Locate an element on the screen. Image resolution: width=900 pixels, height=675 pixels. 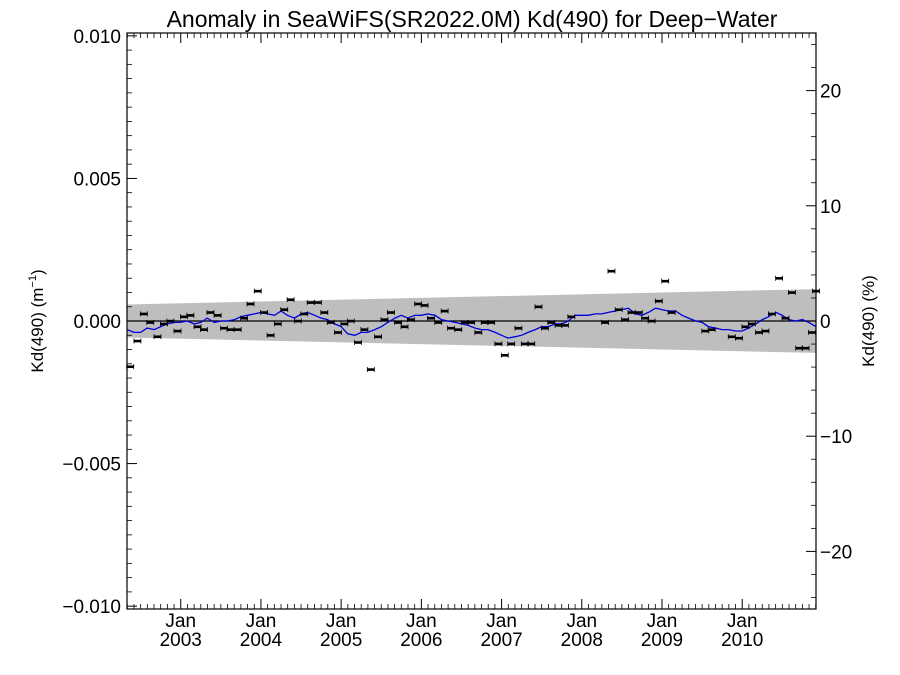
running-mean-line is located at coordinates (471, 323).